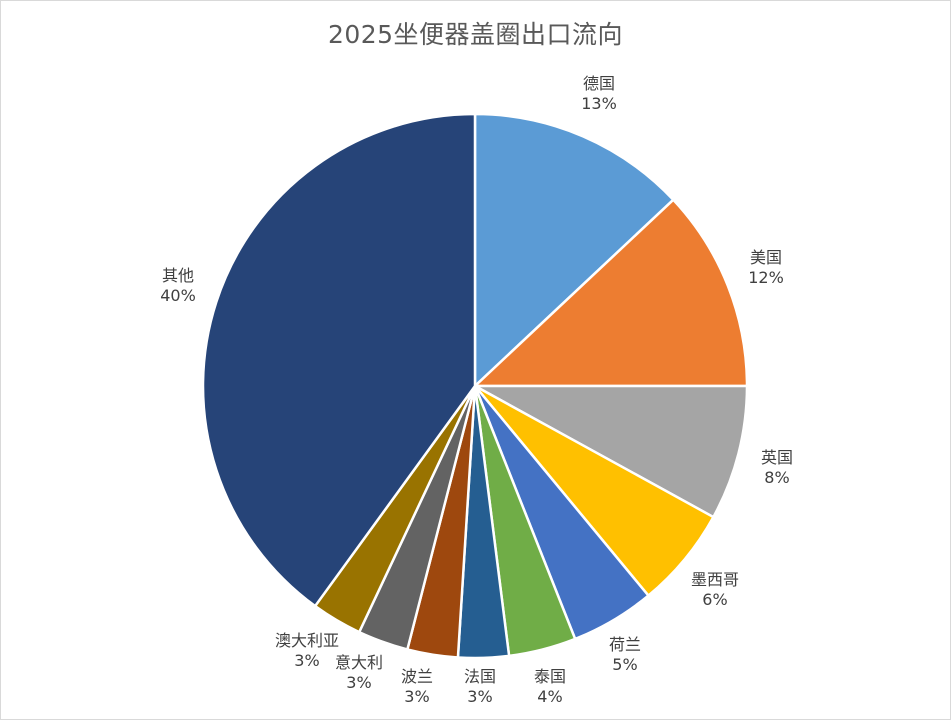 Image resolution: width=951 pixels, height=720 pixels. I want to click on slice-label-2: 英国 8%, so click(777, 467).